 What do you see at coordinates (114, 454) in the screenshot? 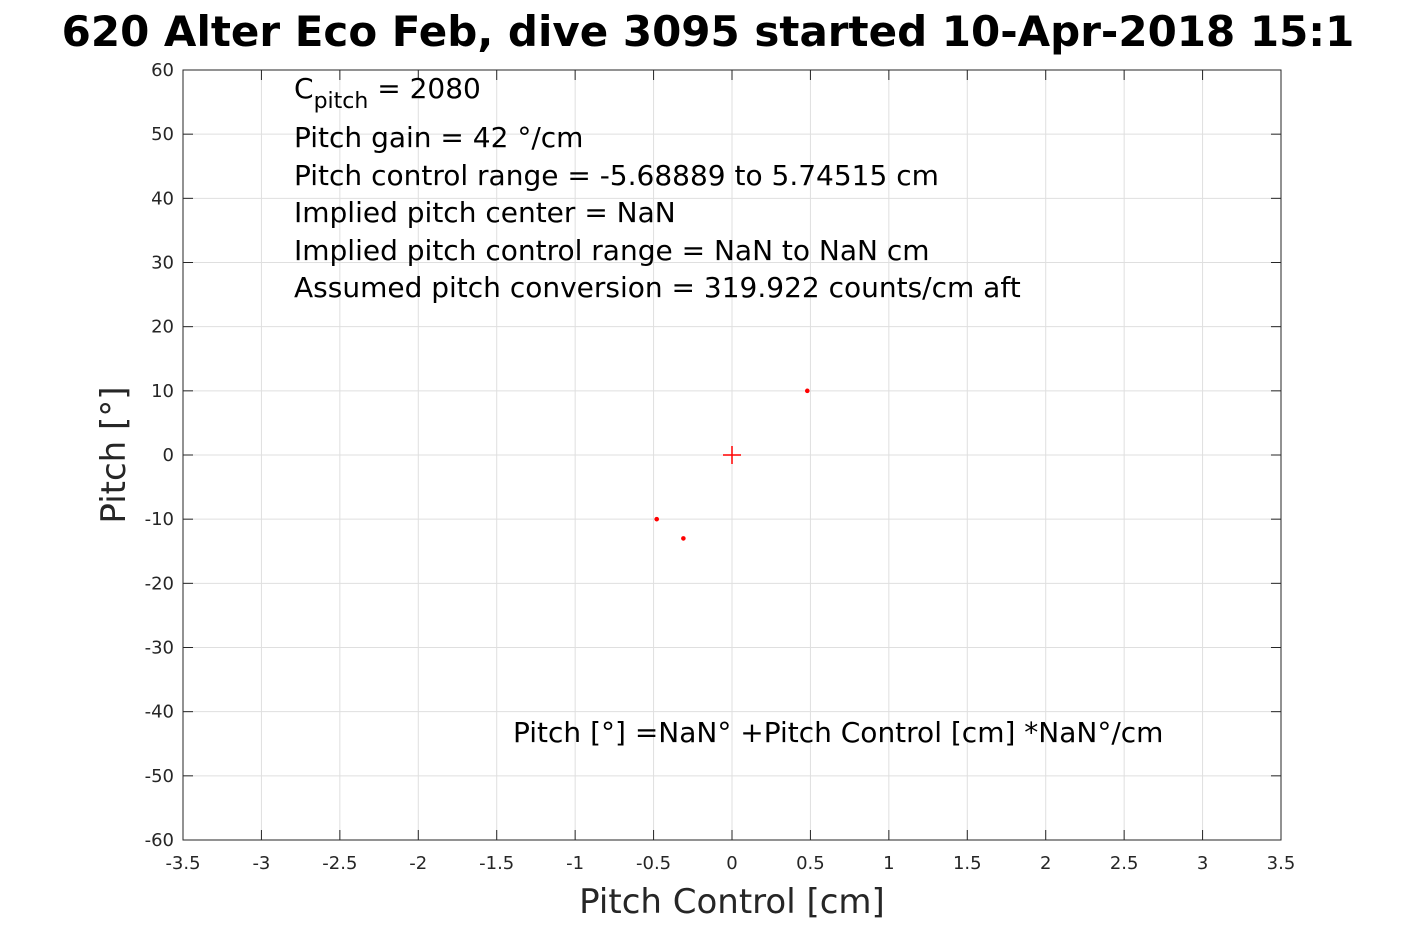
I see `y-axis-label: Pitch [°]` at bounding box center [114, 454].